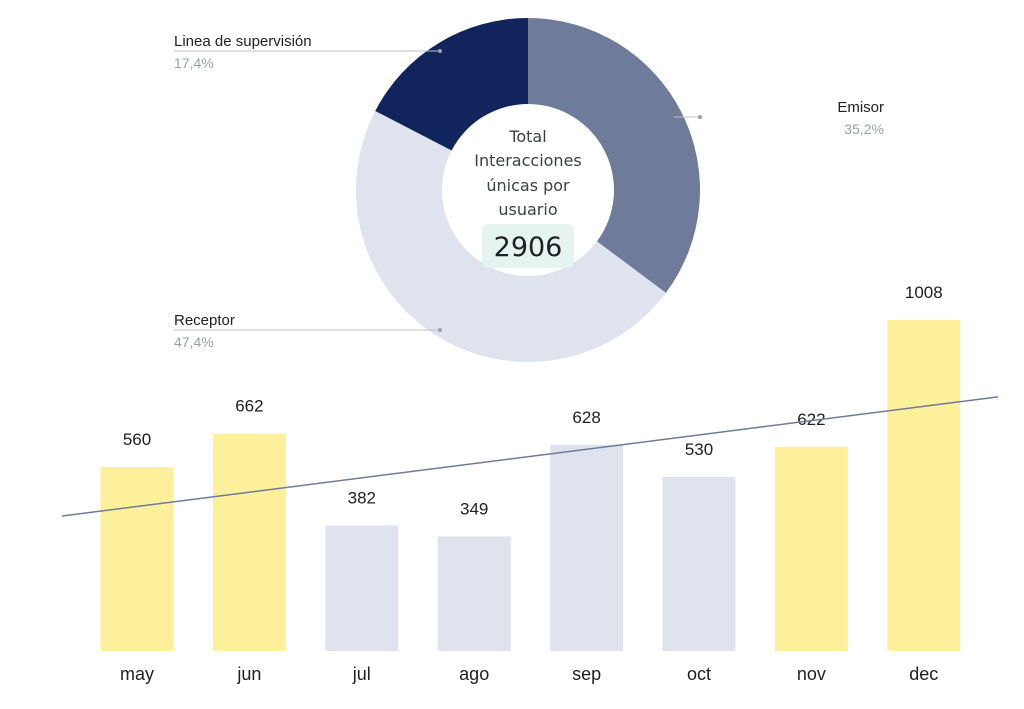 The image size is (1024, 709). I want to click on bar-value-nov: 622, so click(811, 419).